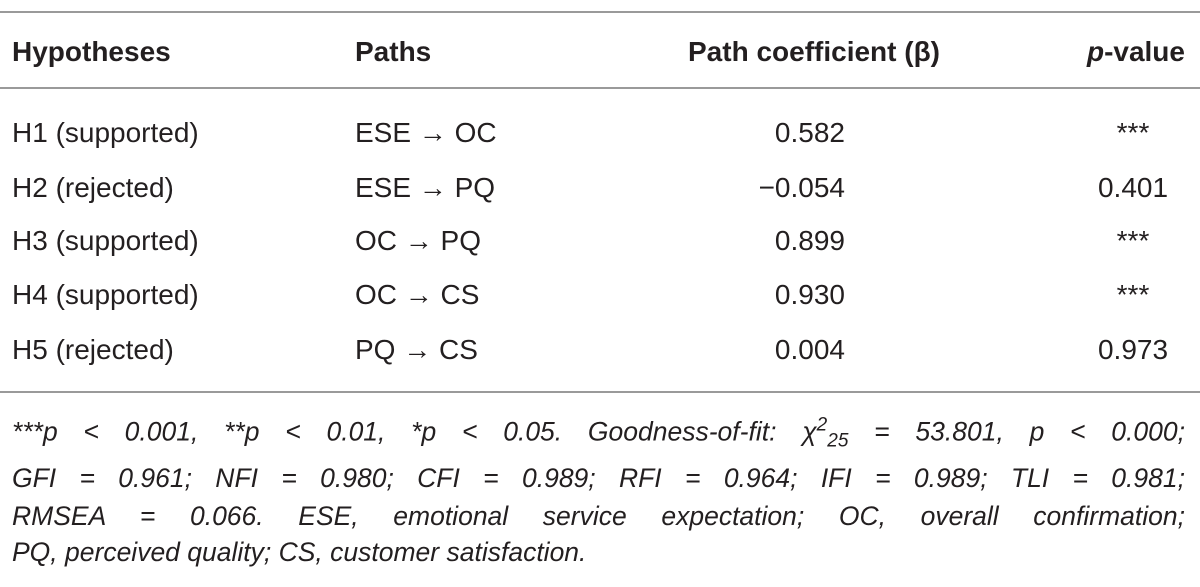  What do you see at coordinates (393, 51) in the screenshot?
I see `header-cell: Paths` at bounding box center [393, 51].